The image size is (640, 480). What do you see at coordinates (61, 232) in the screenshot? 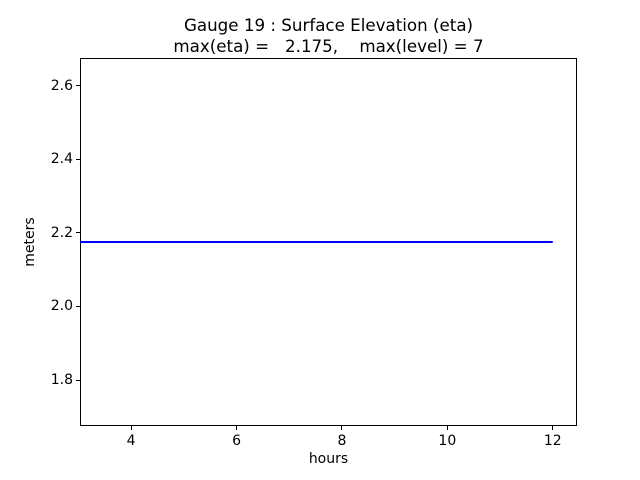
I see `y-tick-label: 2.2` at bounding box center [61, 232].